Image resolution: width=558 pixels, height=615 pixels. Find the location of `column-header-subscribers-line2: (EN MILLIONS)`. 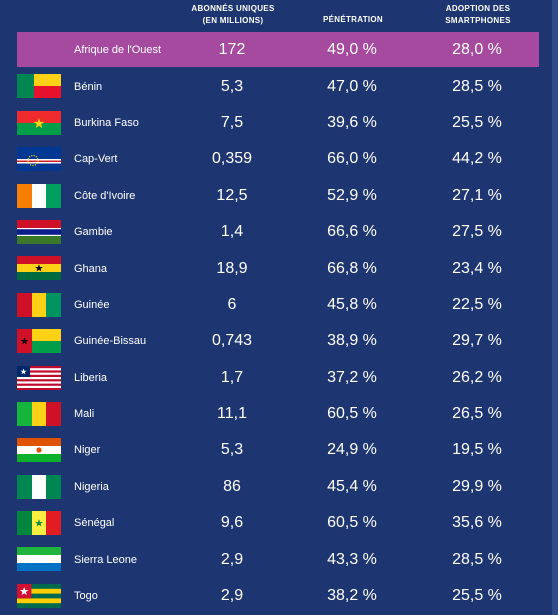

column-header-subscribers-line2: (EN MILLIONS) is located at coordinates (233, 20).